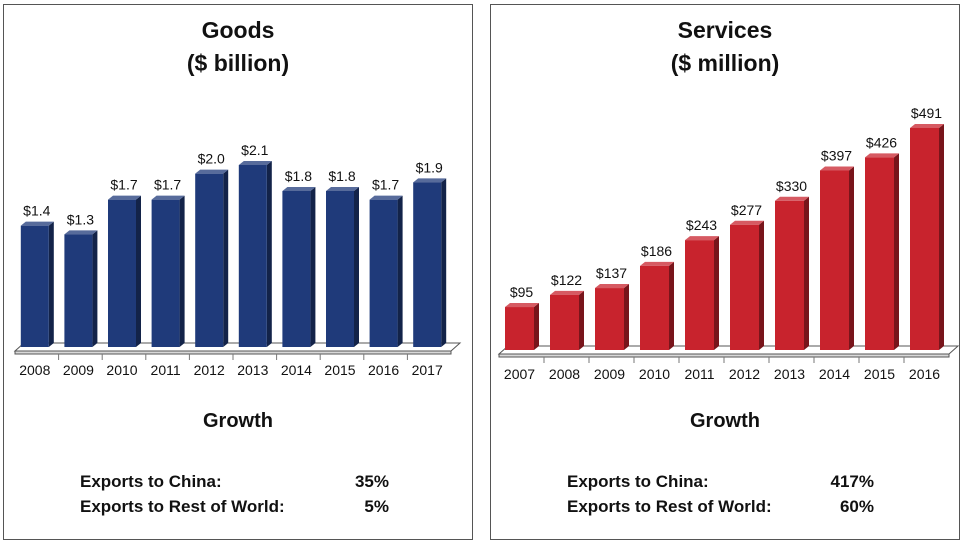  I want to click on data-label-2012: $277, so click(746, 210).